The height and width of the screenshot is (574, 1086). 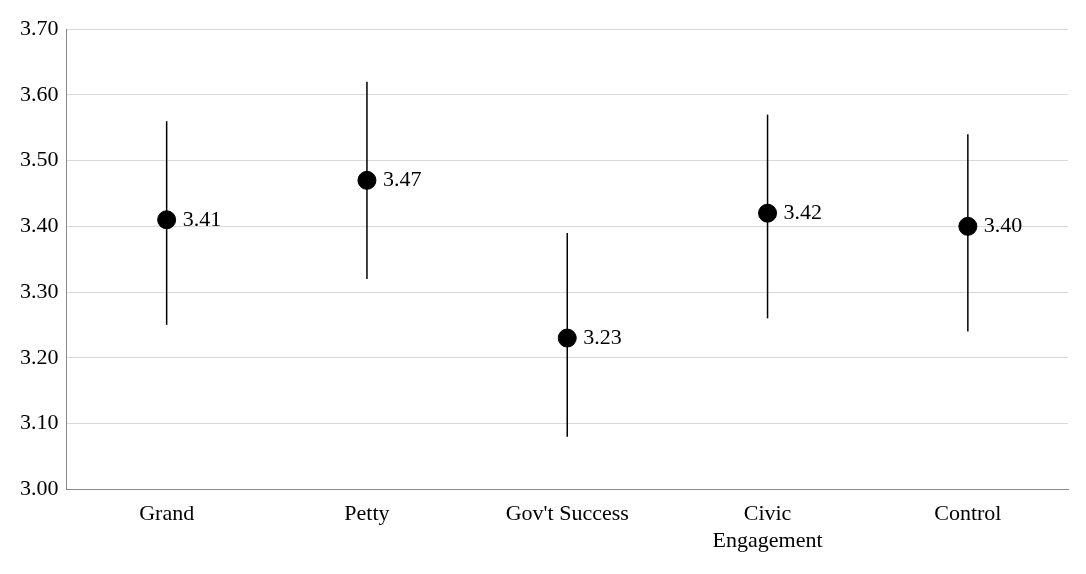 What do you see at coordinates (167, 513) in the screenshot?
I see `x-tick-label: Grand` at bounding box center [167, 513].